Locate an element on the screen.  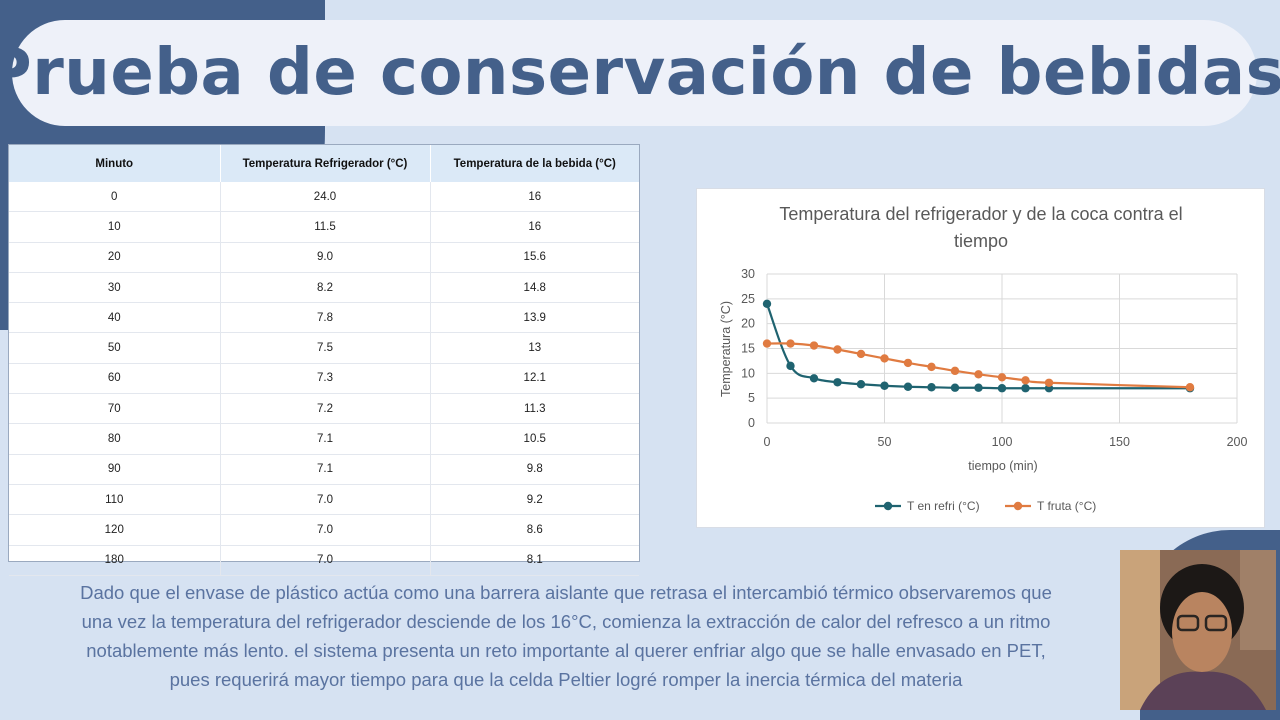
page-title: Prueba de conservación de bebidas is located at coordinates (640, 73).